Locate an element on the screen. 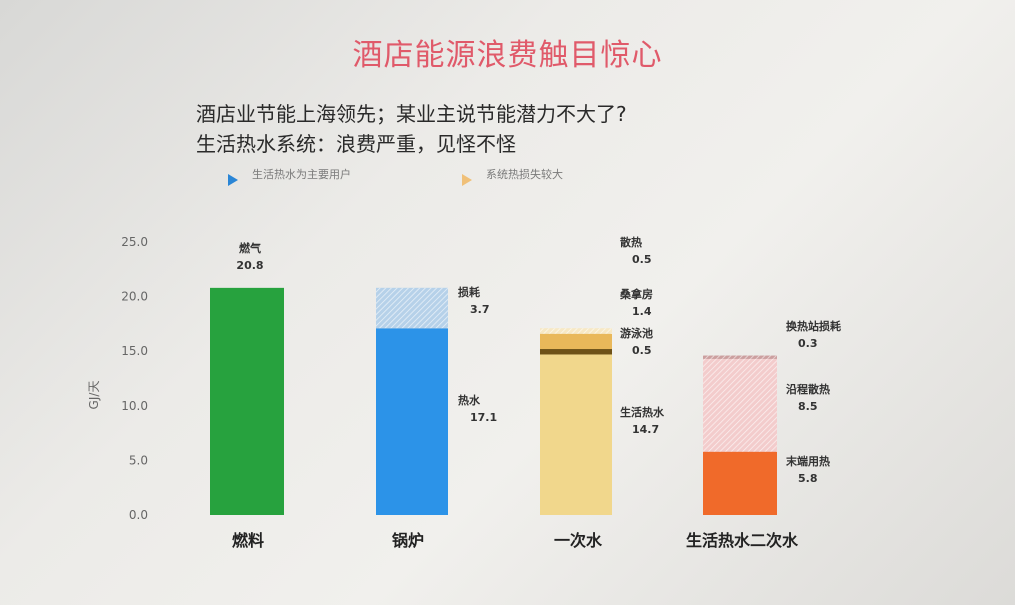  x-category-label: 燃料 is located at coordinates (248, 540).